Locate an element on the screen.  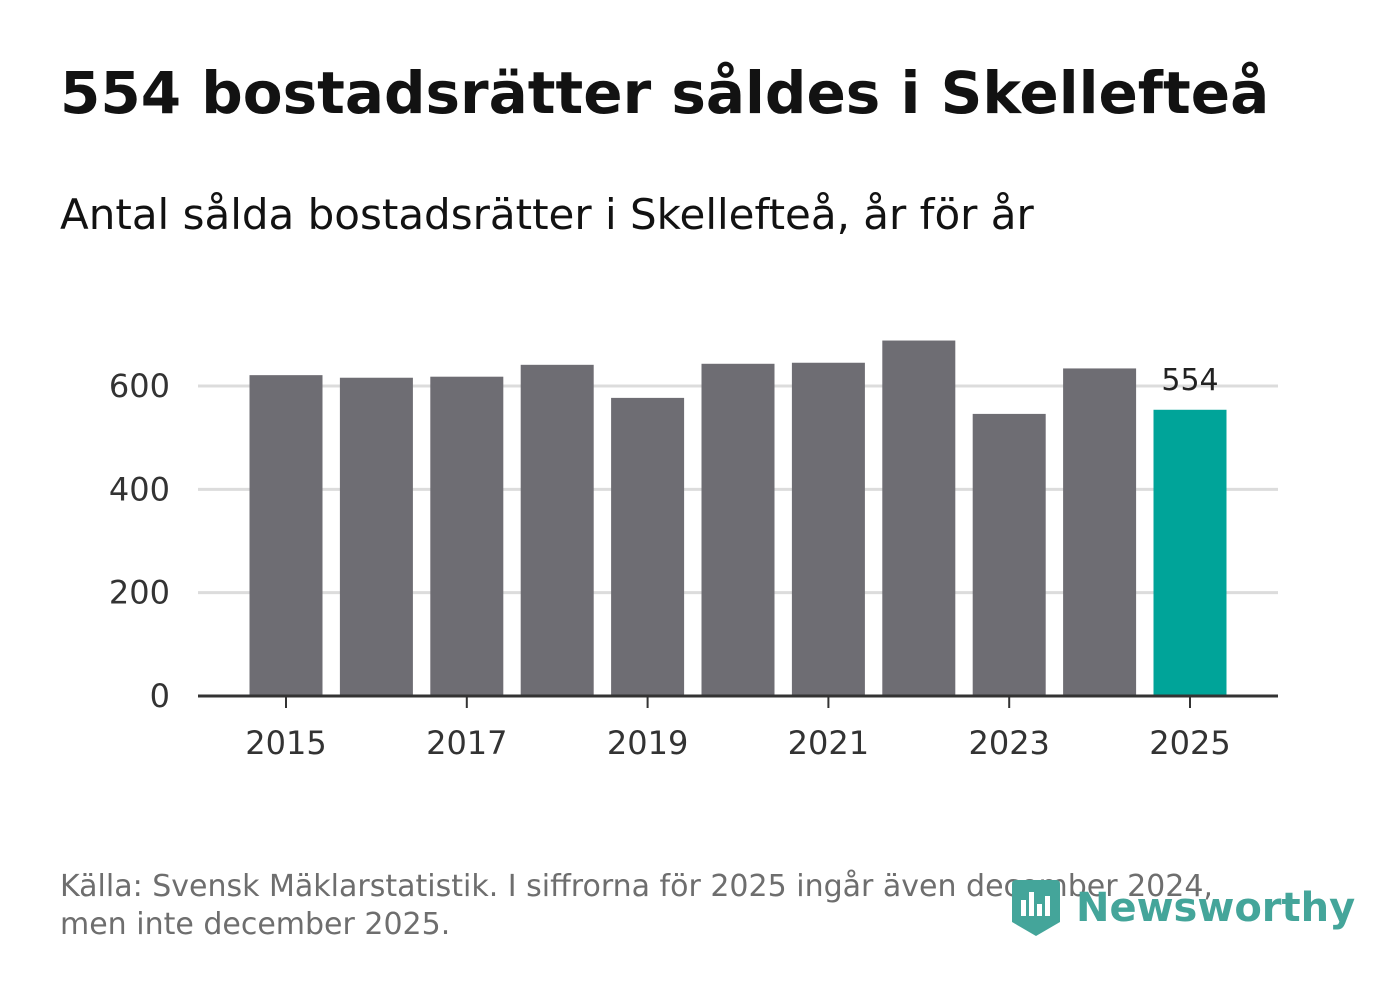
bar-2015 is located at coordinates (286, 535).